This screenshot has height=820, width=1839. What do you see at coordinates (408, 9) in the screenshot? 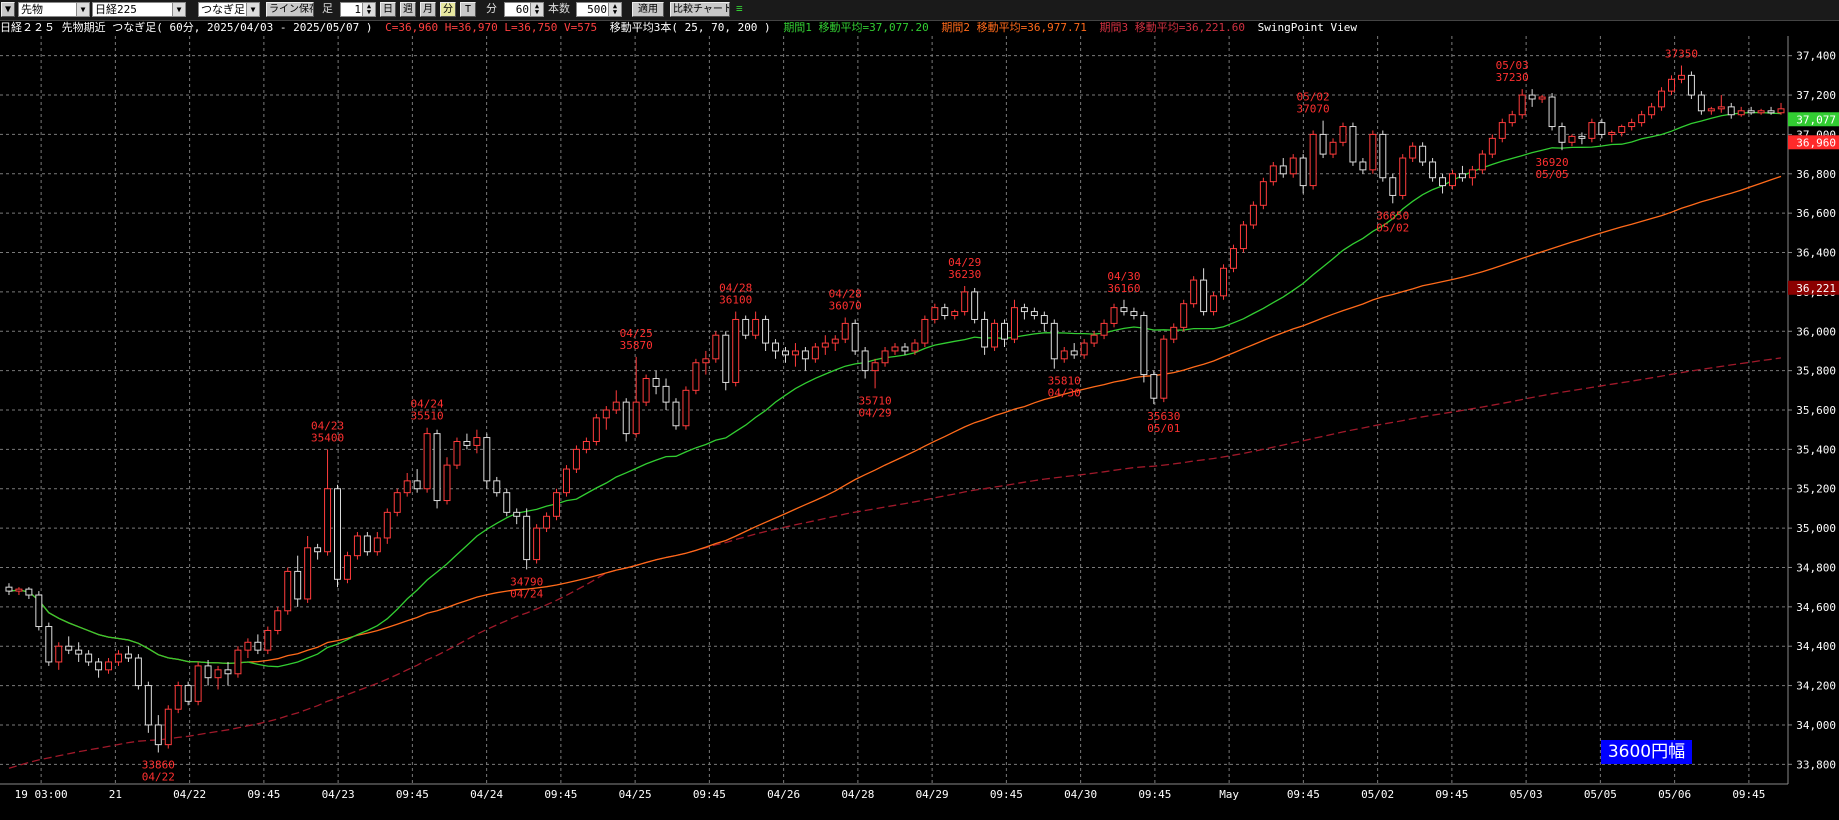
I see `period-week-button: 週` at bounding box center [408, 9].